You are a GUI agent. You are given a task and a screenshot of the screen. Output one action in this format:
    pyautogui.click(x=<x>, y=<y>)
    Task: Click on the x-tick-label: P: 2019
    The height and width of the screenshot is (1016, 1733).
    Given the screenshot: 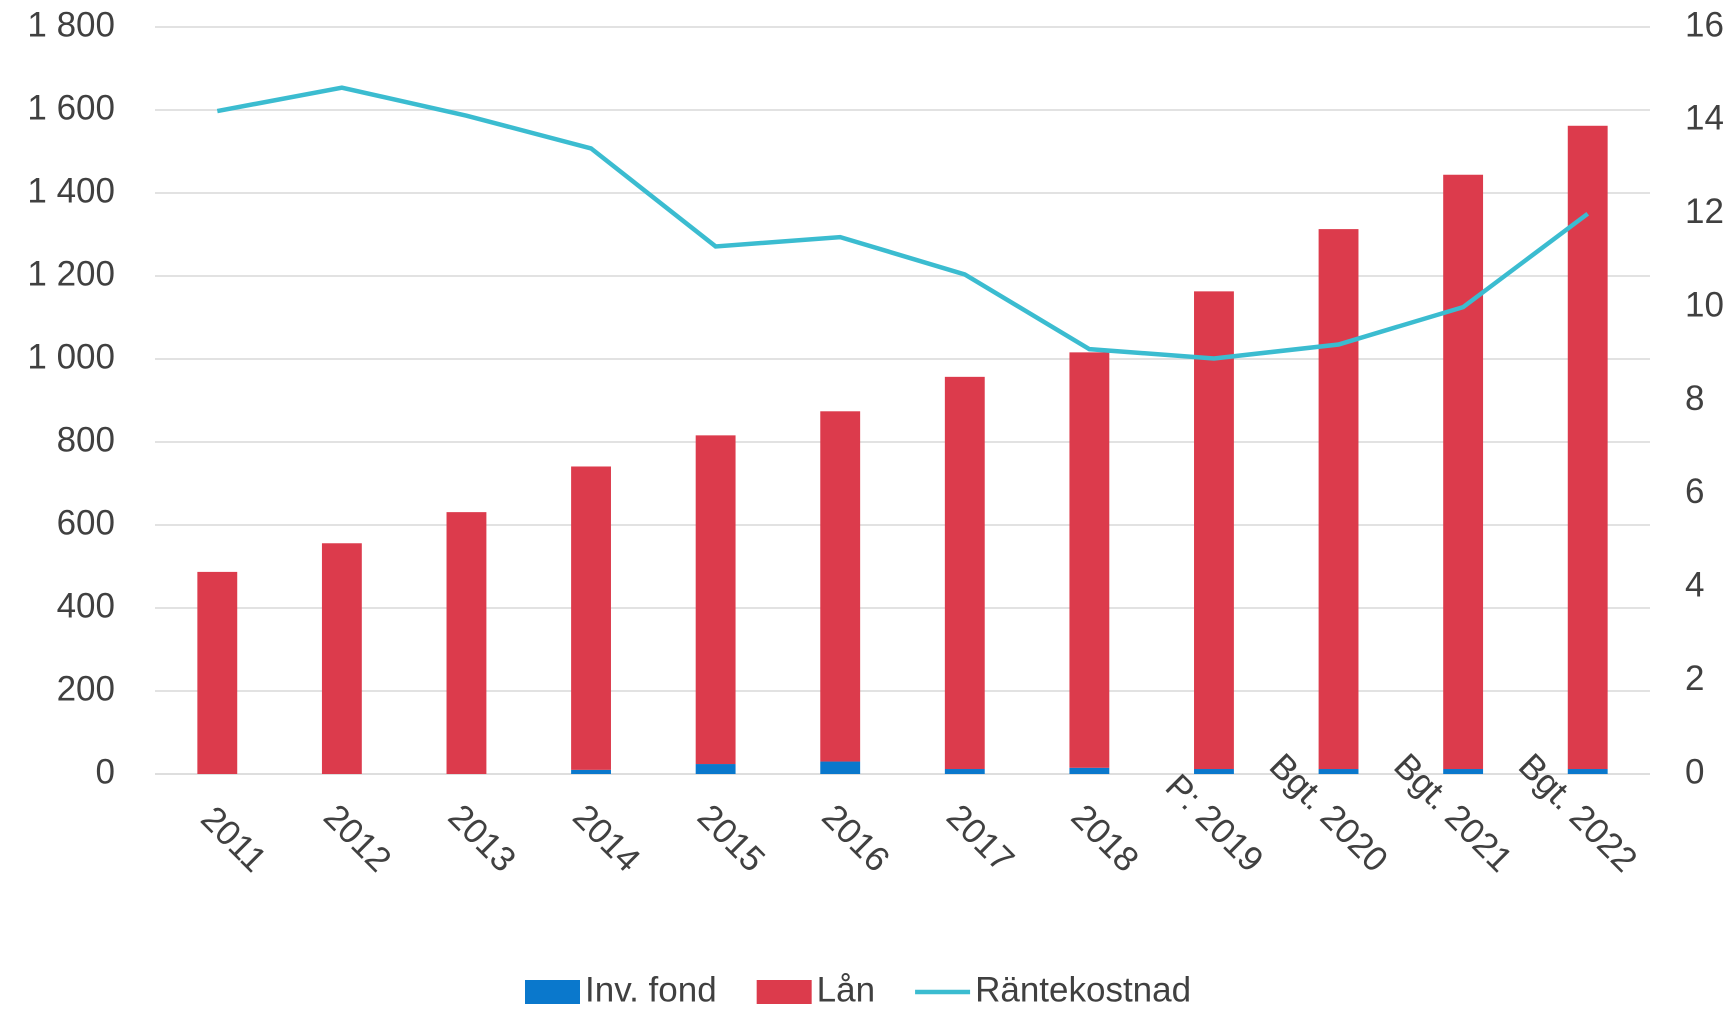 What is the action you would take?
    pyautogui.click(x=1214, y=823)
    